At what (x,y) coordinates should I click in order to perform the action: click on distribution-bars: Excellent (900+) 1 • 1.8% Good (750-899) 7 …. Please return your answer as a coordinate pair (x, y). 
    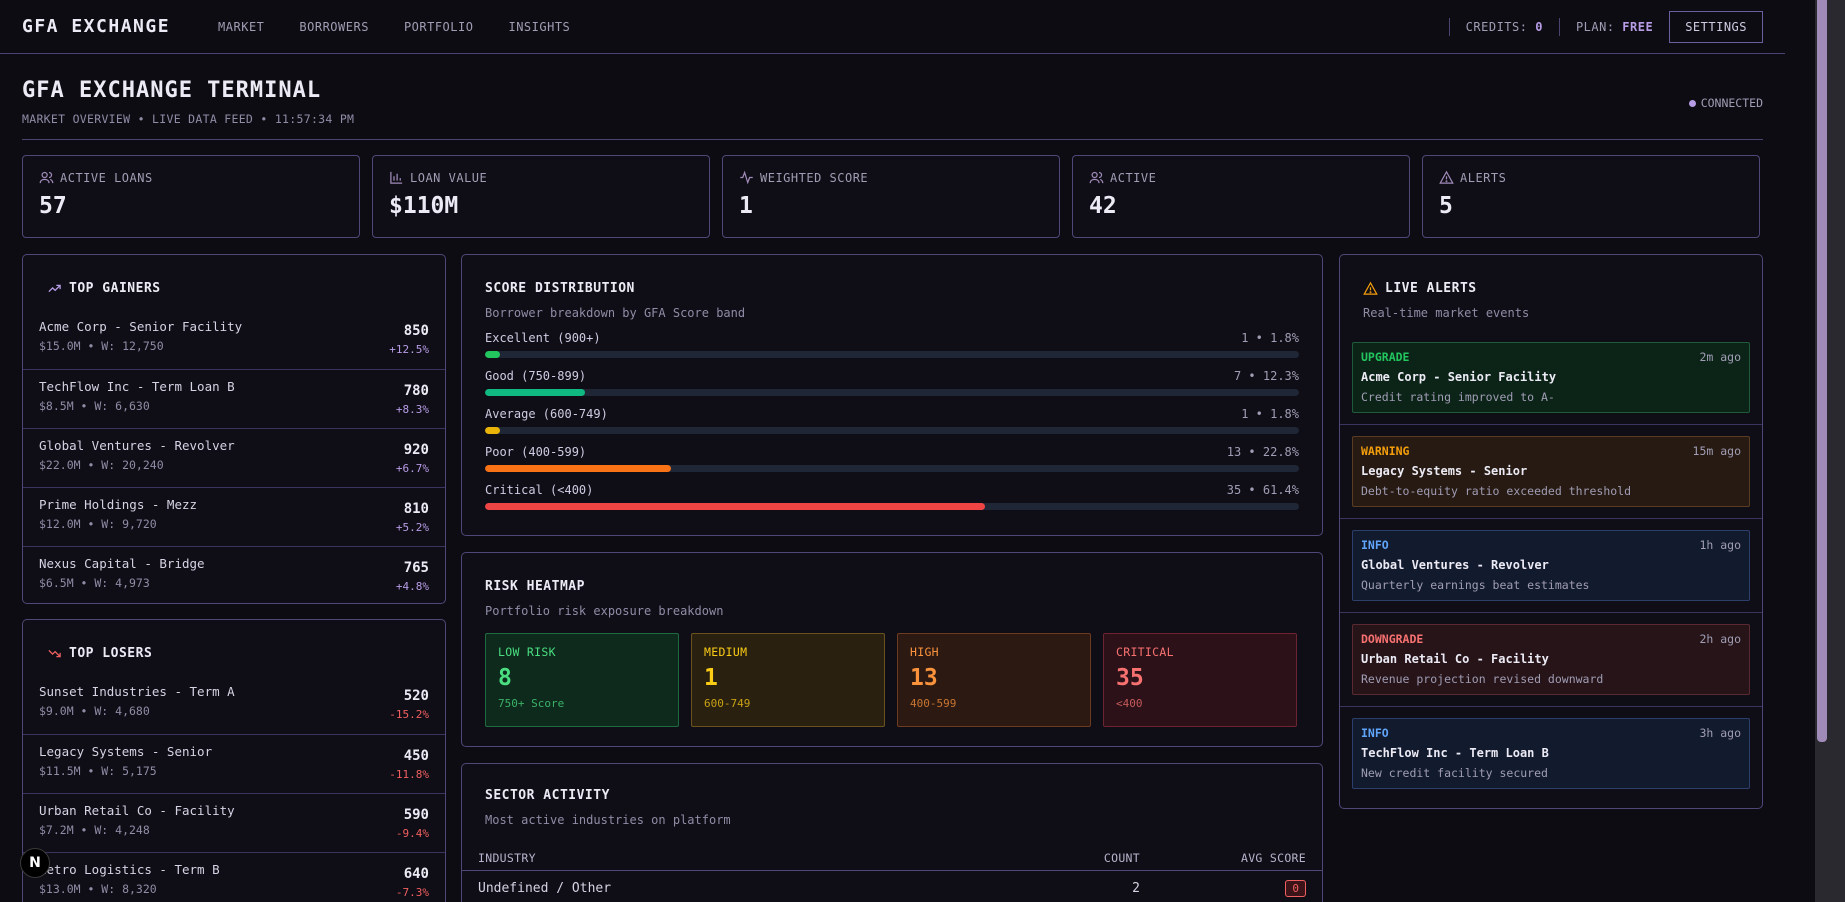
    Looking at the image, I should click on (892, 420).